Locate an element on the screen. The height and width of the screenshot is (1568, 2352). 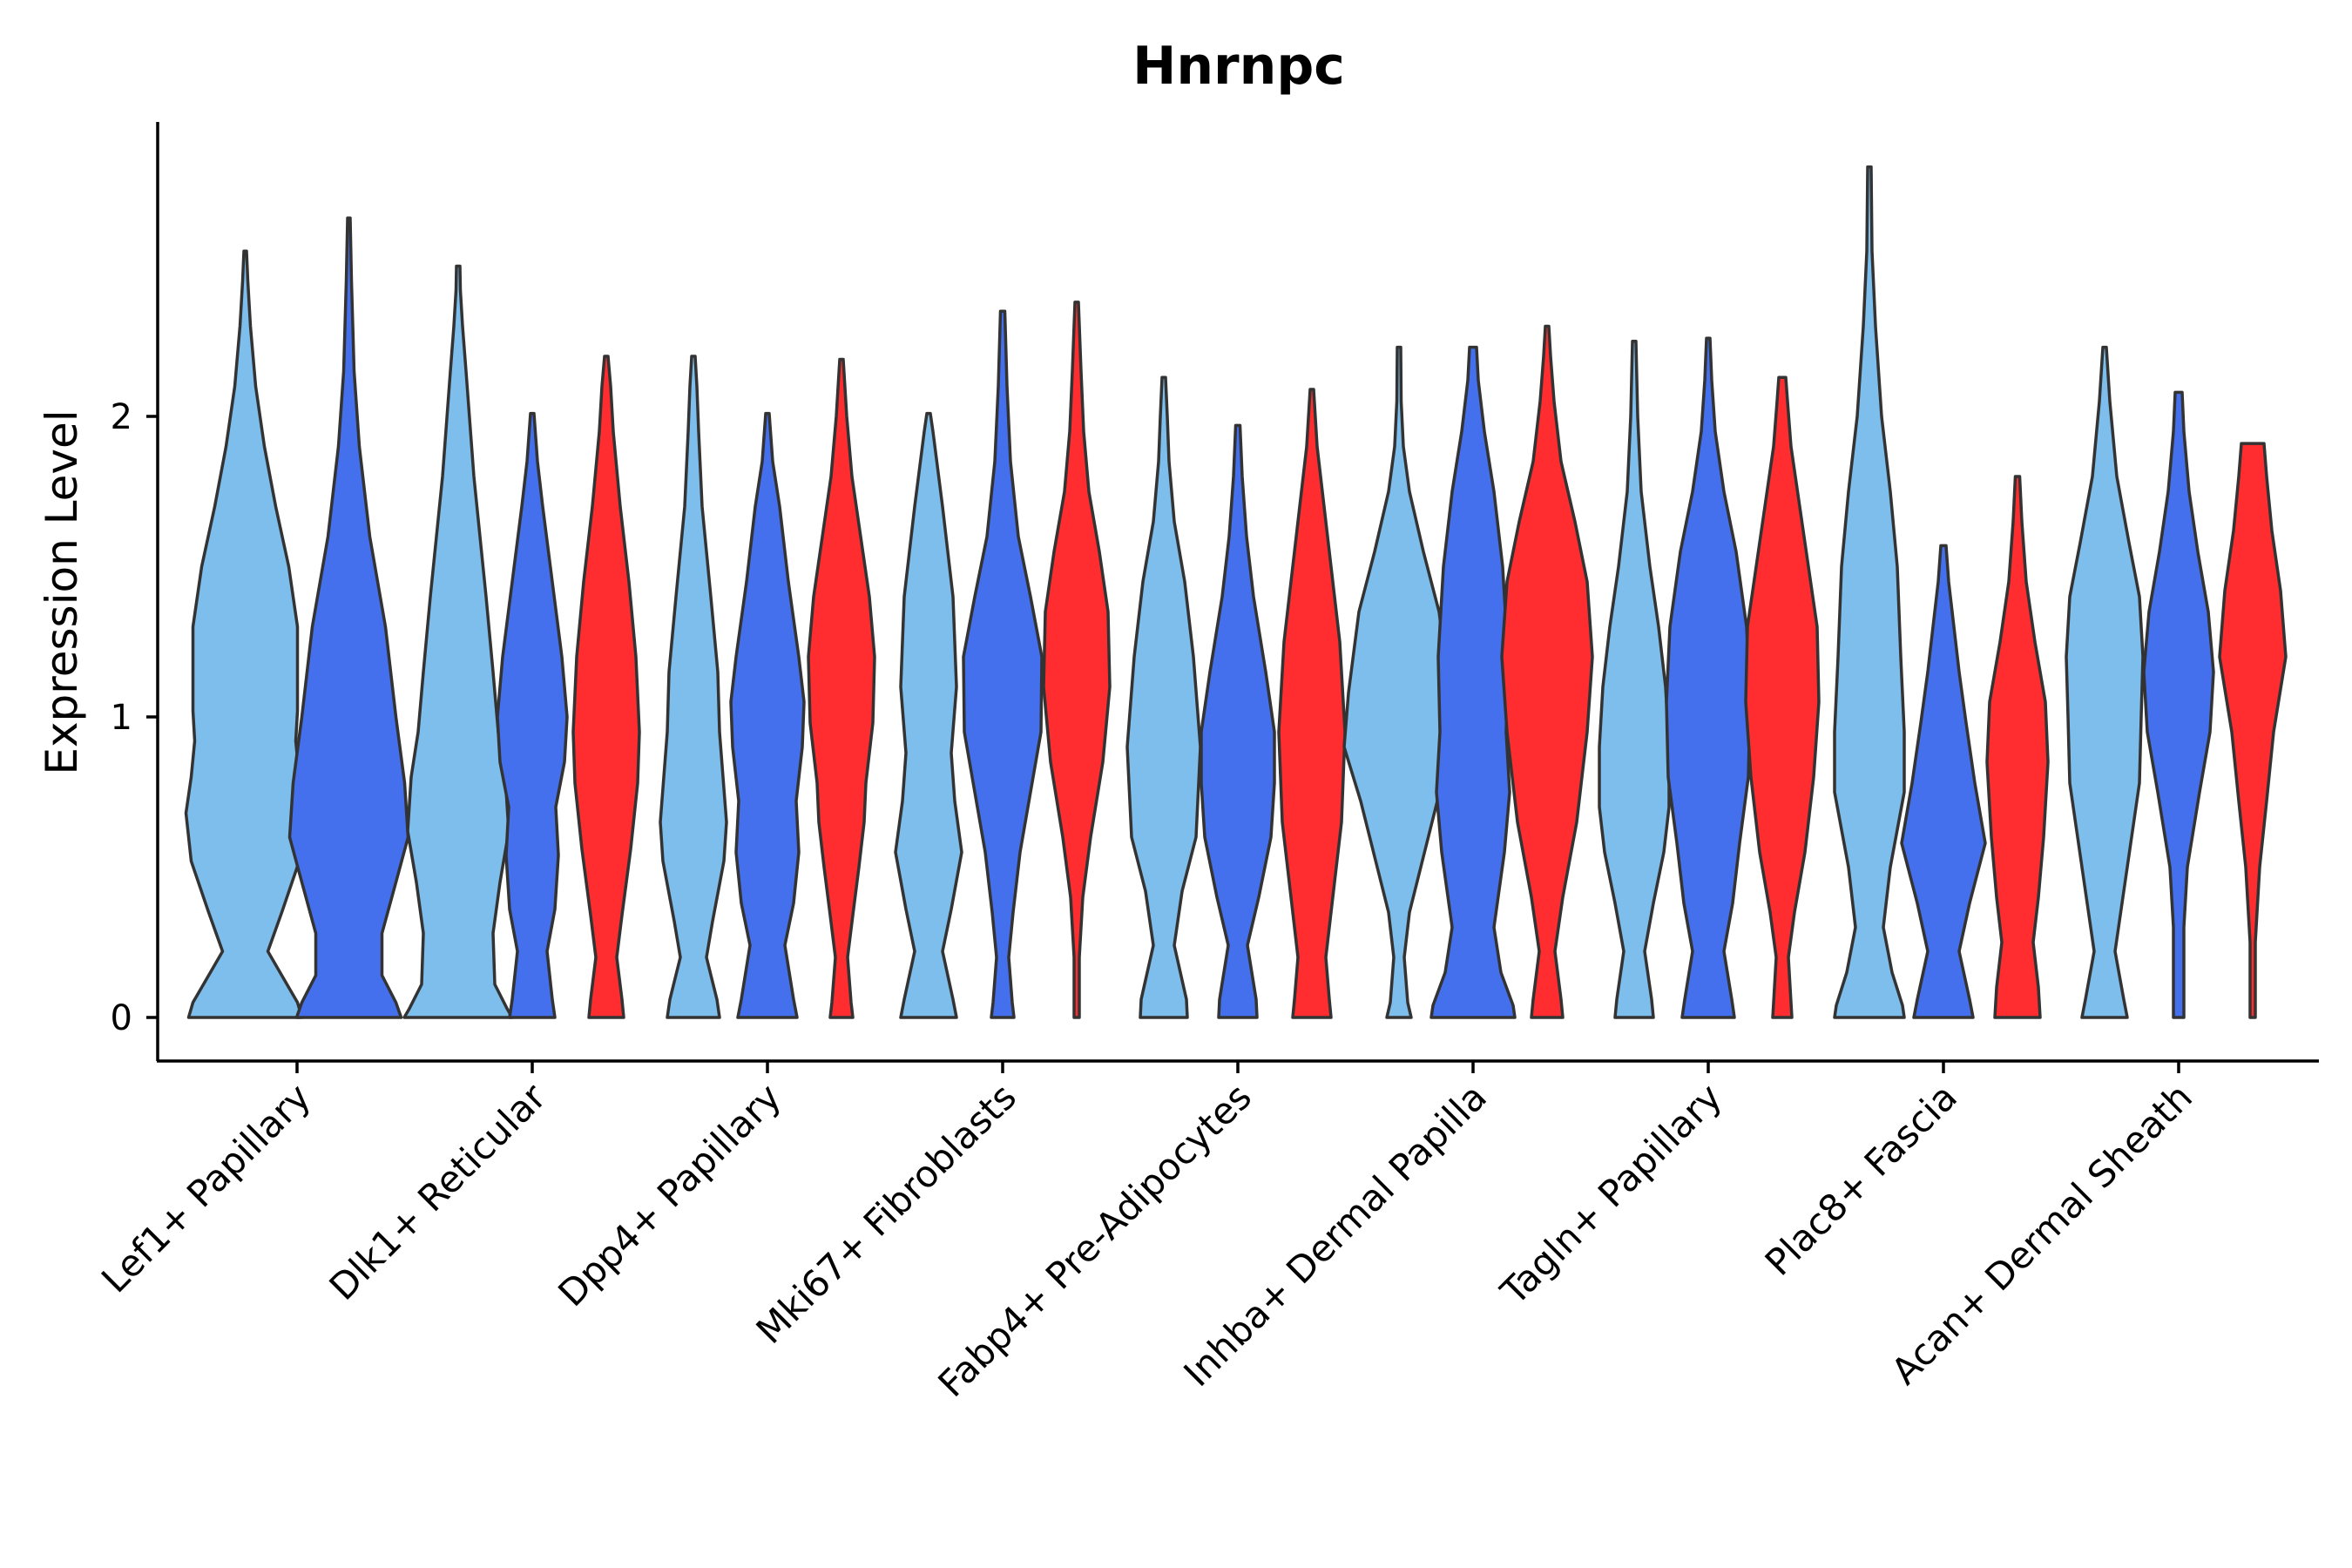
x-tick-label-dlk1-reticular: Dlk1+ Reticular is located at coordinates (438, 1191).